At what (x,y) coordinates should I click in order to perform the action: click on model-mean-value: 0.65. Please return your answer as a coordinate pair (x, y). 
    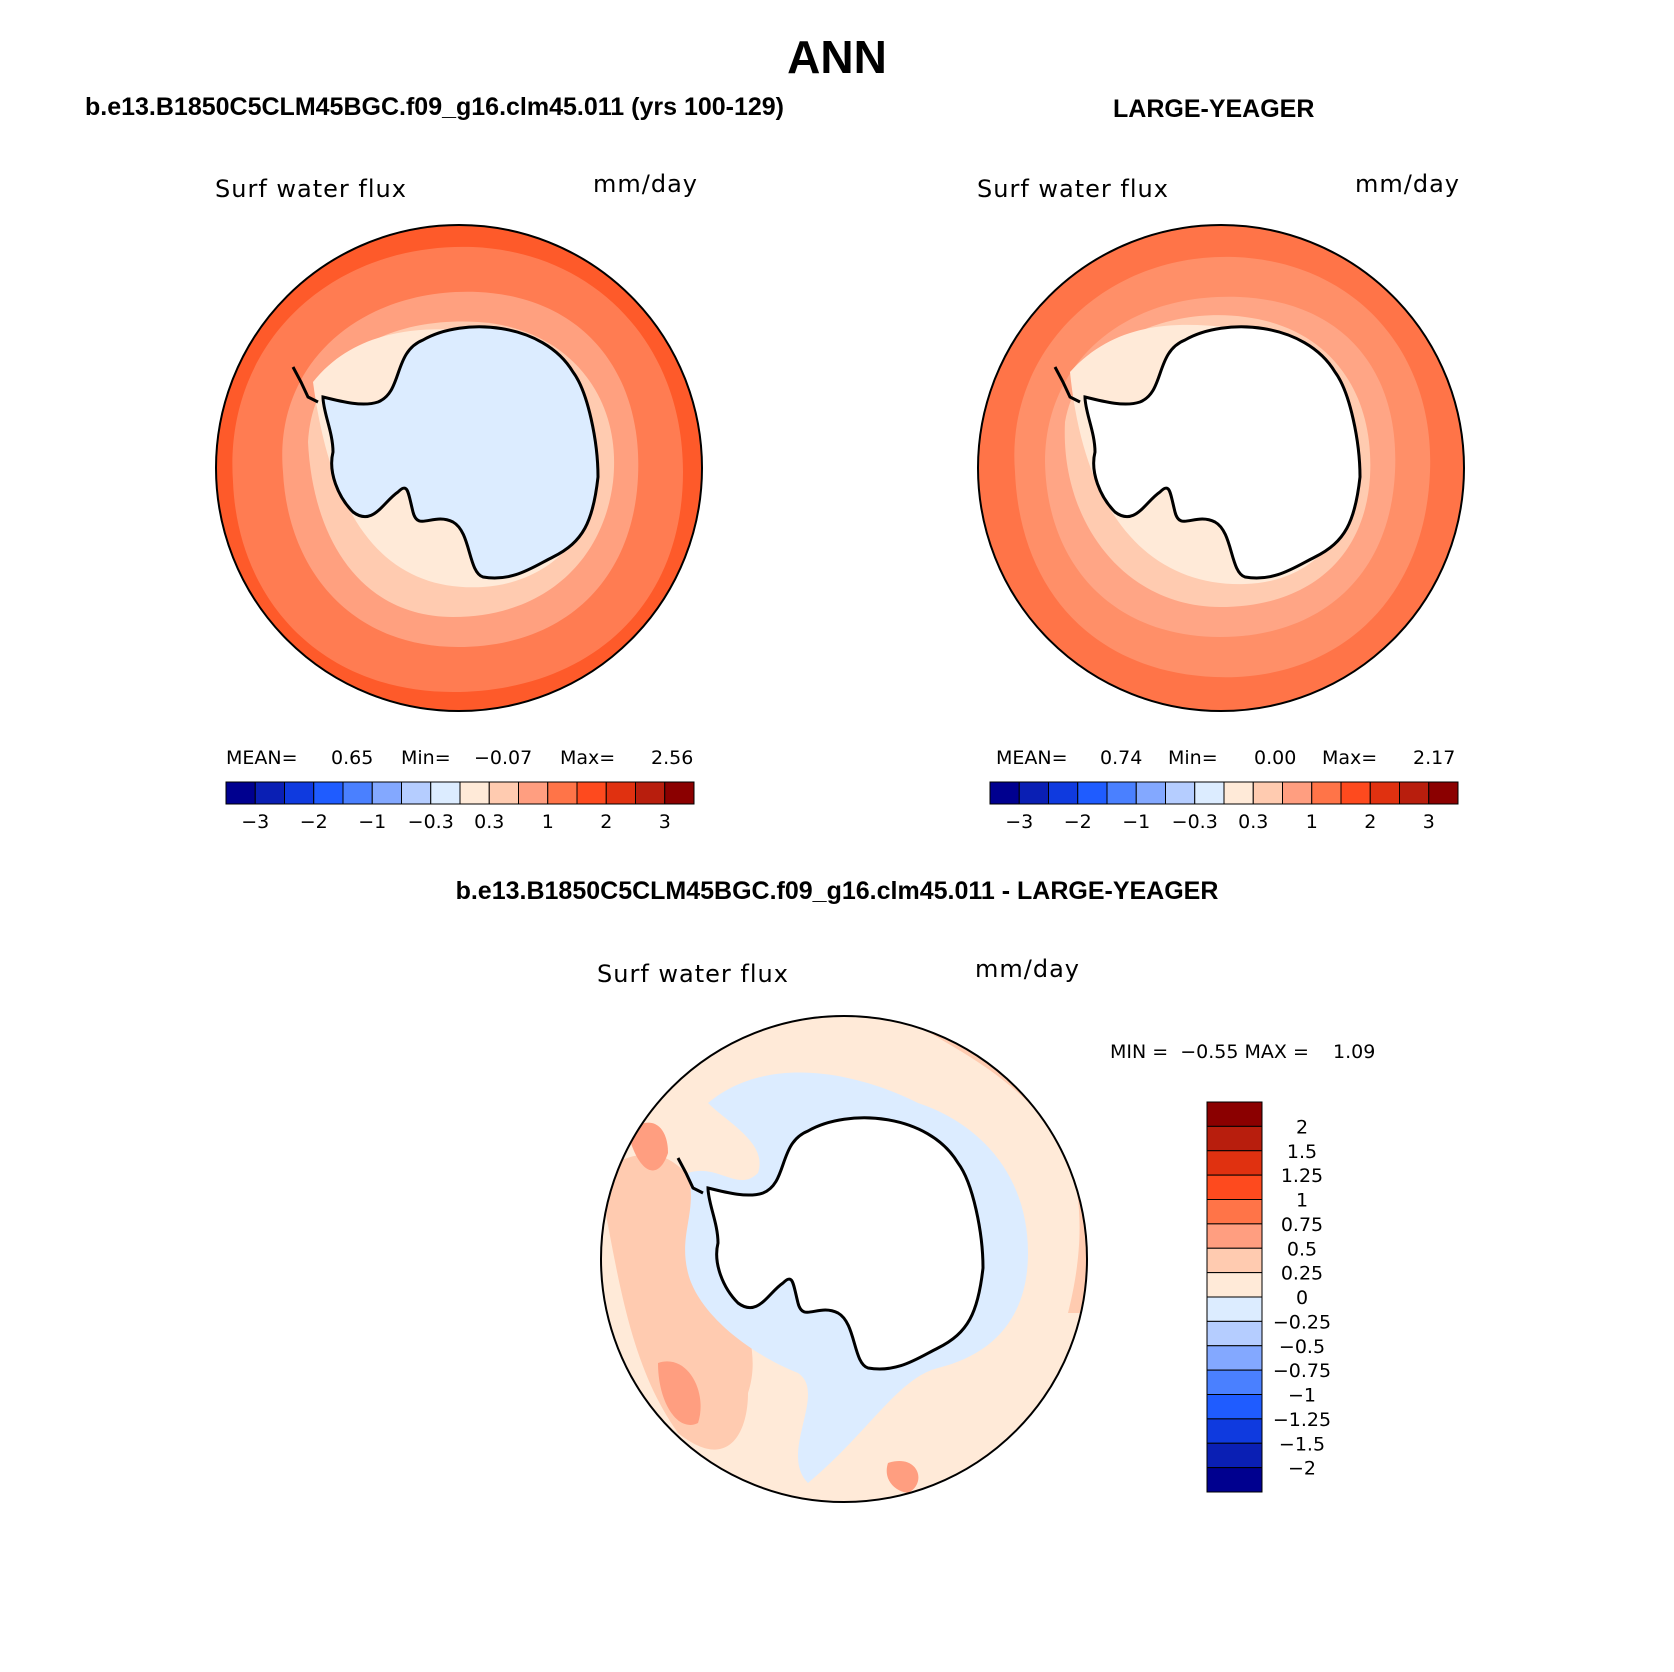
    Looking at the image, I should click on (352, 758).